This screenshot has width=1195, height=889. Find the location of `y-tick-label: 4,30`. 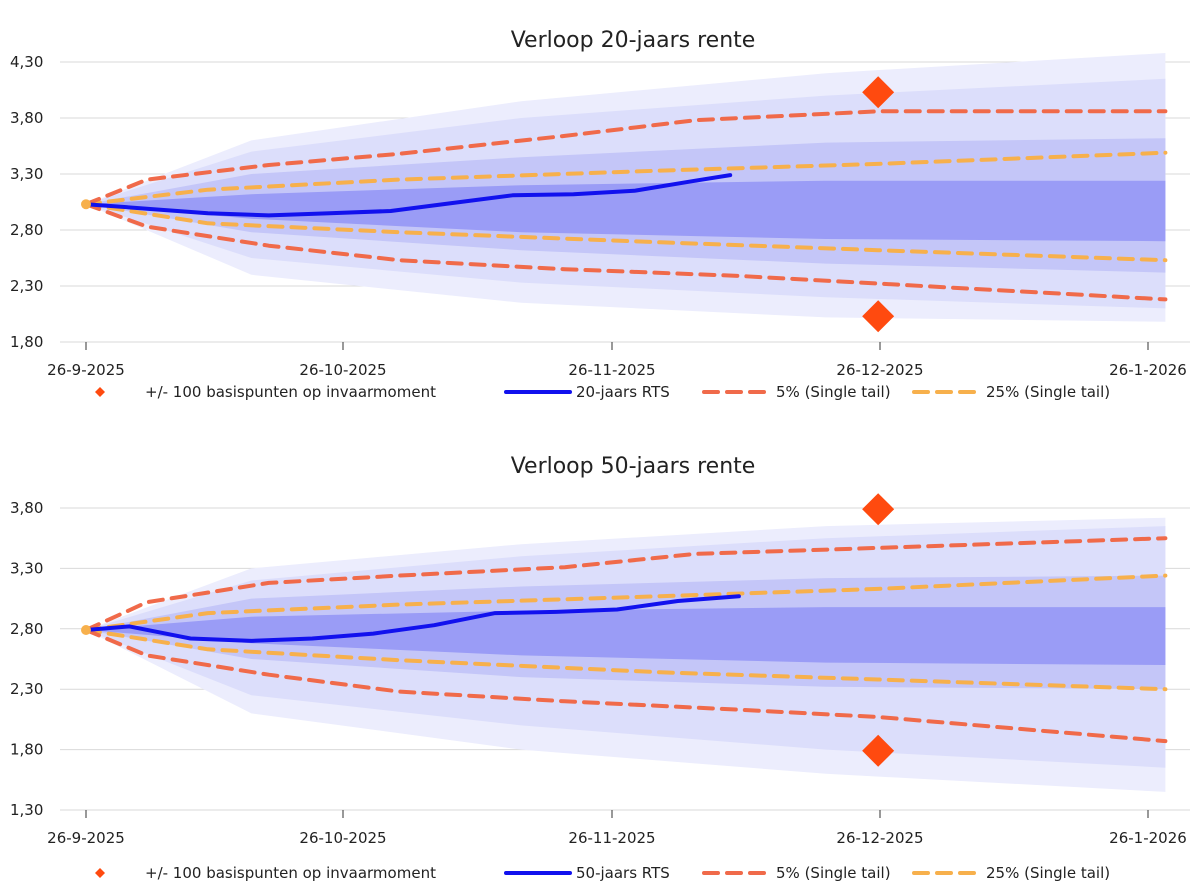

y-tick-label: 4,30 is located at coordinates (26, 62).